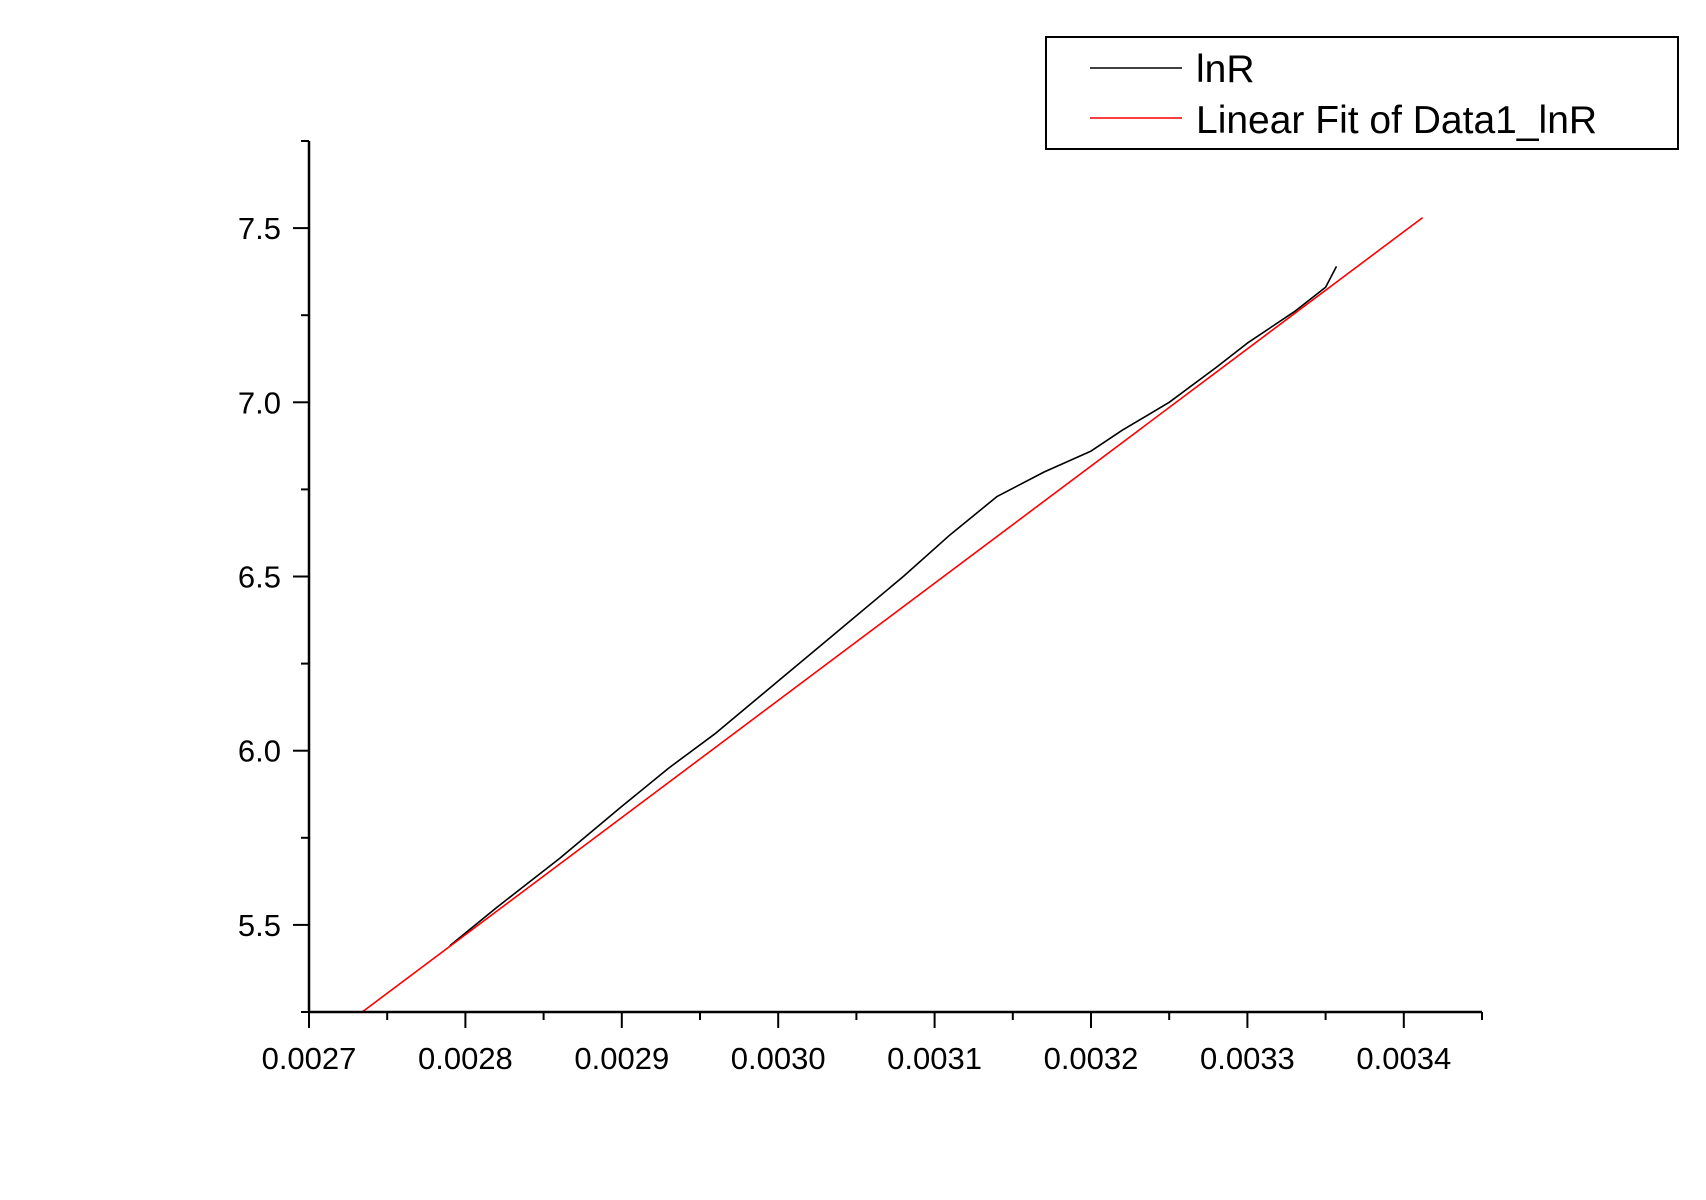 The image size is (1706, 1200). I want to click on x-tick-label: 0.0031, so click(934, 1058).